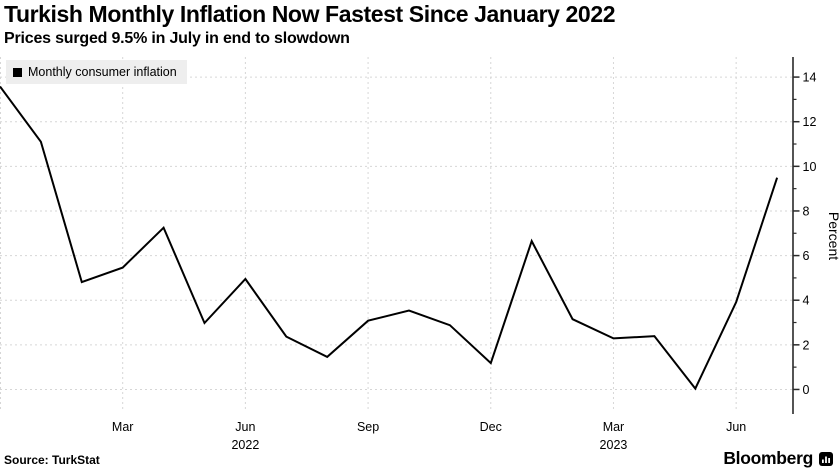 The image size is (840, 473). What do you see at coordinates (810, 78) in the screenshot?
I see `y-tick-label: 14` at bounding box center [810, 78].